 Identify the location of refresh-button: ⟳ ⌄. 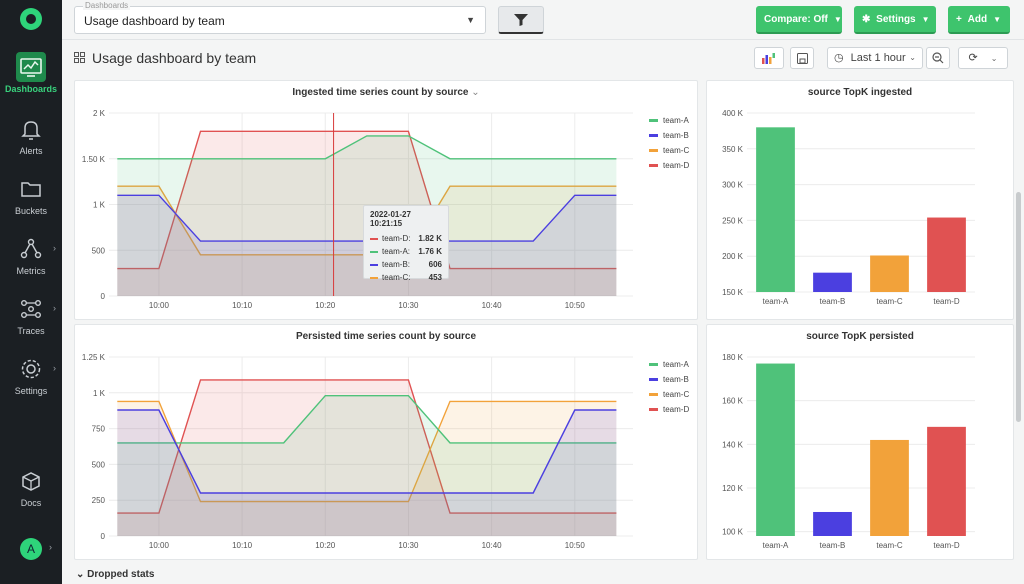
(983, 58).